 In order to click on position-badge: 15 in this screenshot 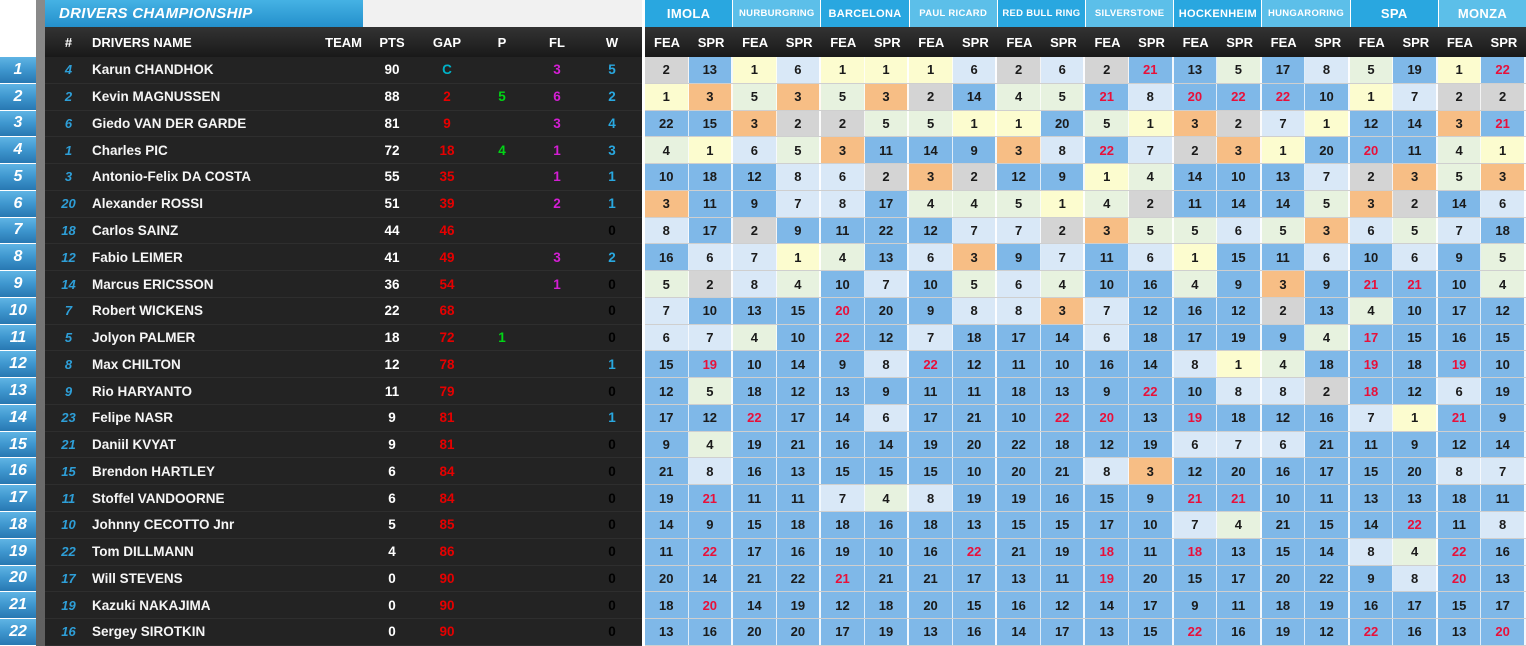, I will do `click(18, 444)`.